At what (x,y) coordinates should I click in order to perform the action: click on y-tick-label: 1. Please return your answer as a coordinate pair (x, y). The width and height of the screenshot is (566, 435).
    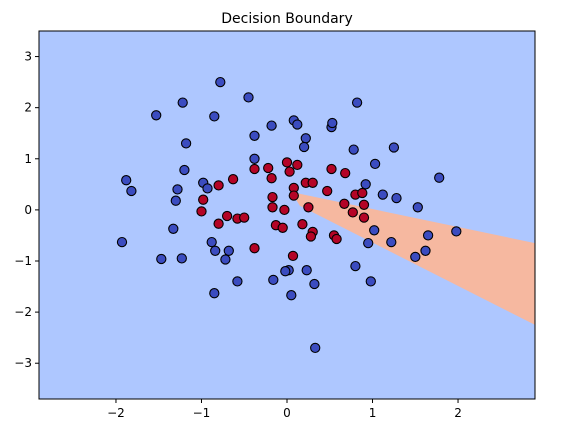
    Looking at the image, I should click on (28, 159).